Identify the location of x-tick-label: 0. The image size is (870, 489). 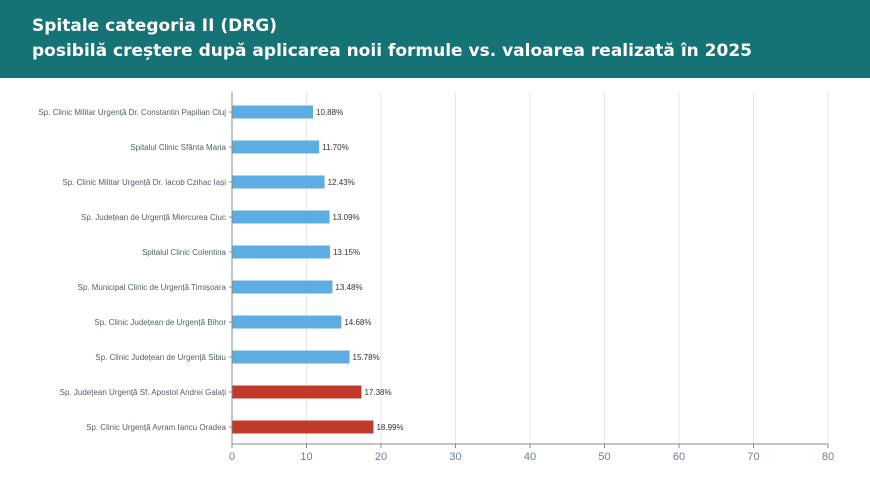
(232, 457).